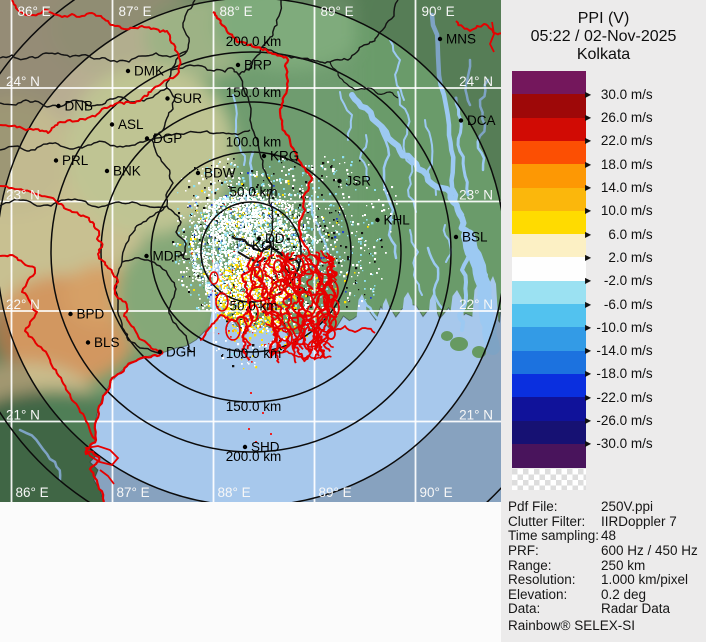 The image size is (706, 642). Describe the element at coordinates (131, 124) in the screenshot. I see `svg-text: ASL` at that location.